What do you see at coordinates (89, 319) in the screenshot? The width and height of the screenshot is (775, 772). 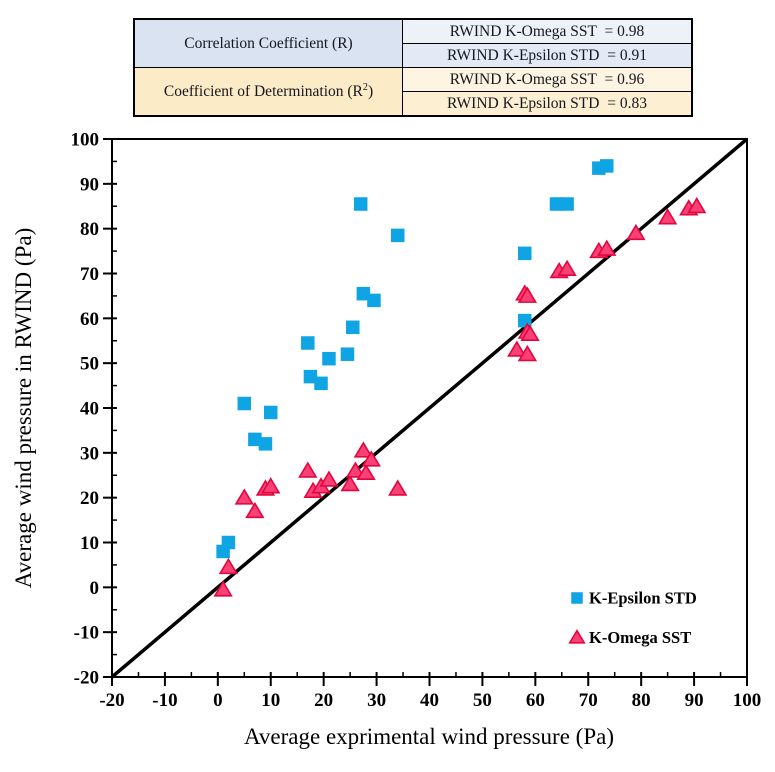 I see `y-tick-label: 60` at bounding box center [89, 319].